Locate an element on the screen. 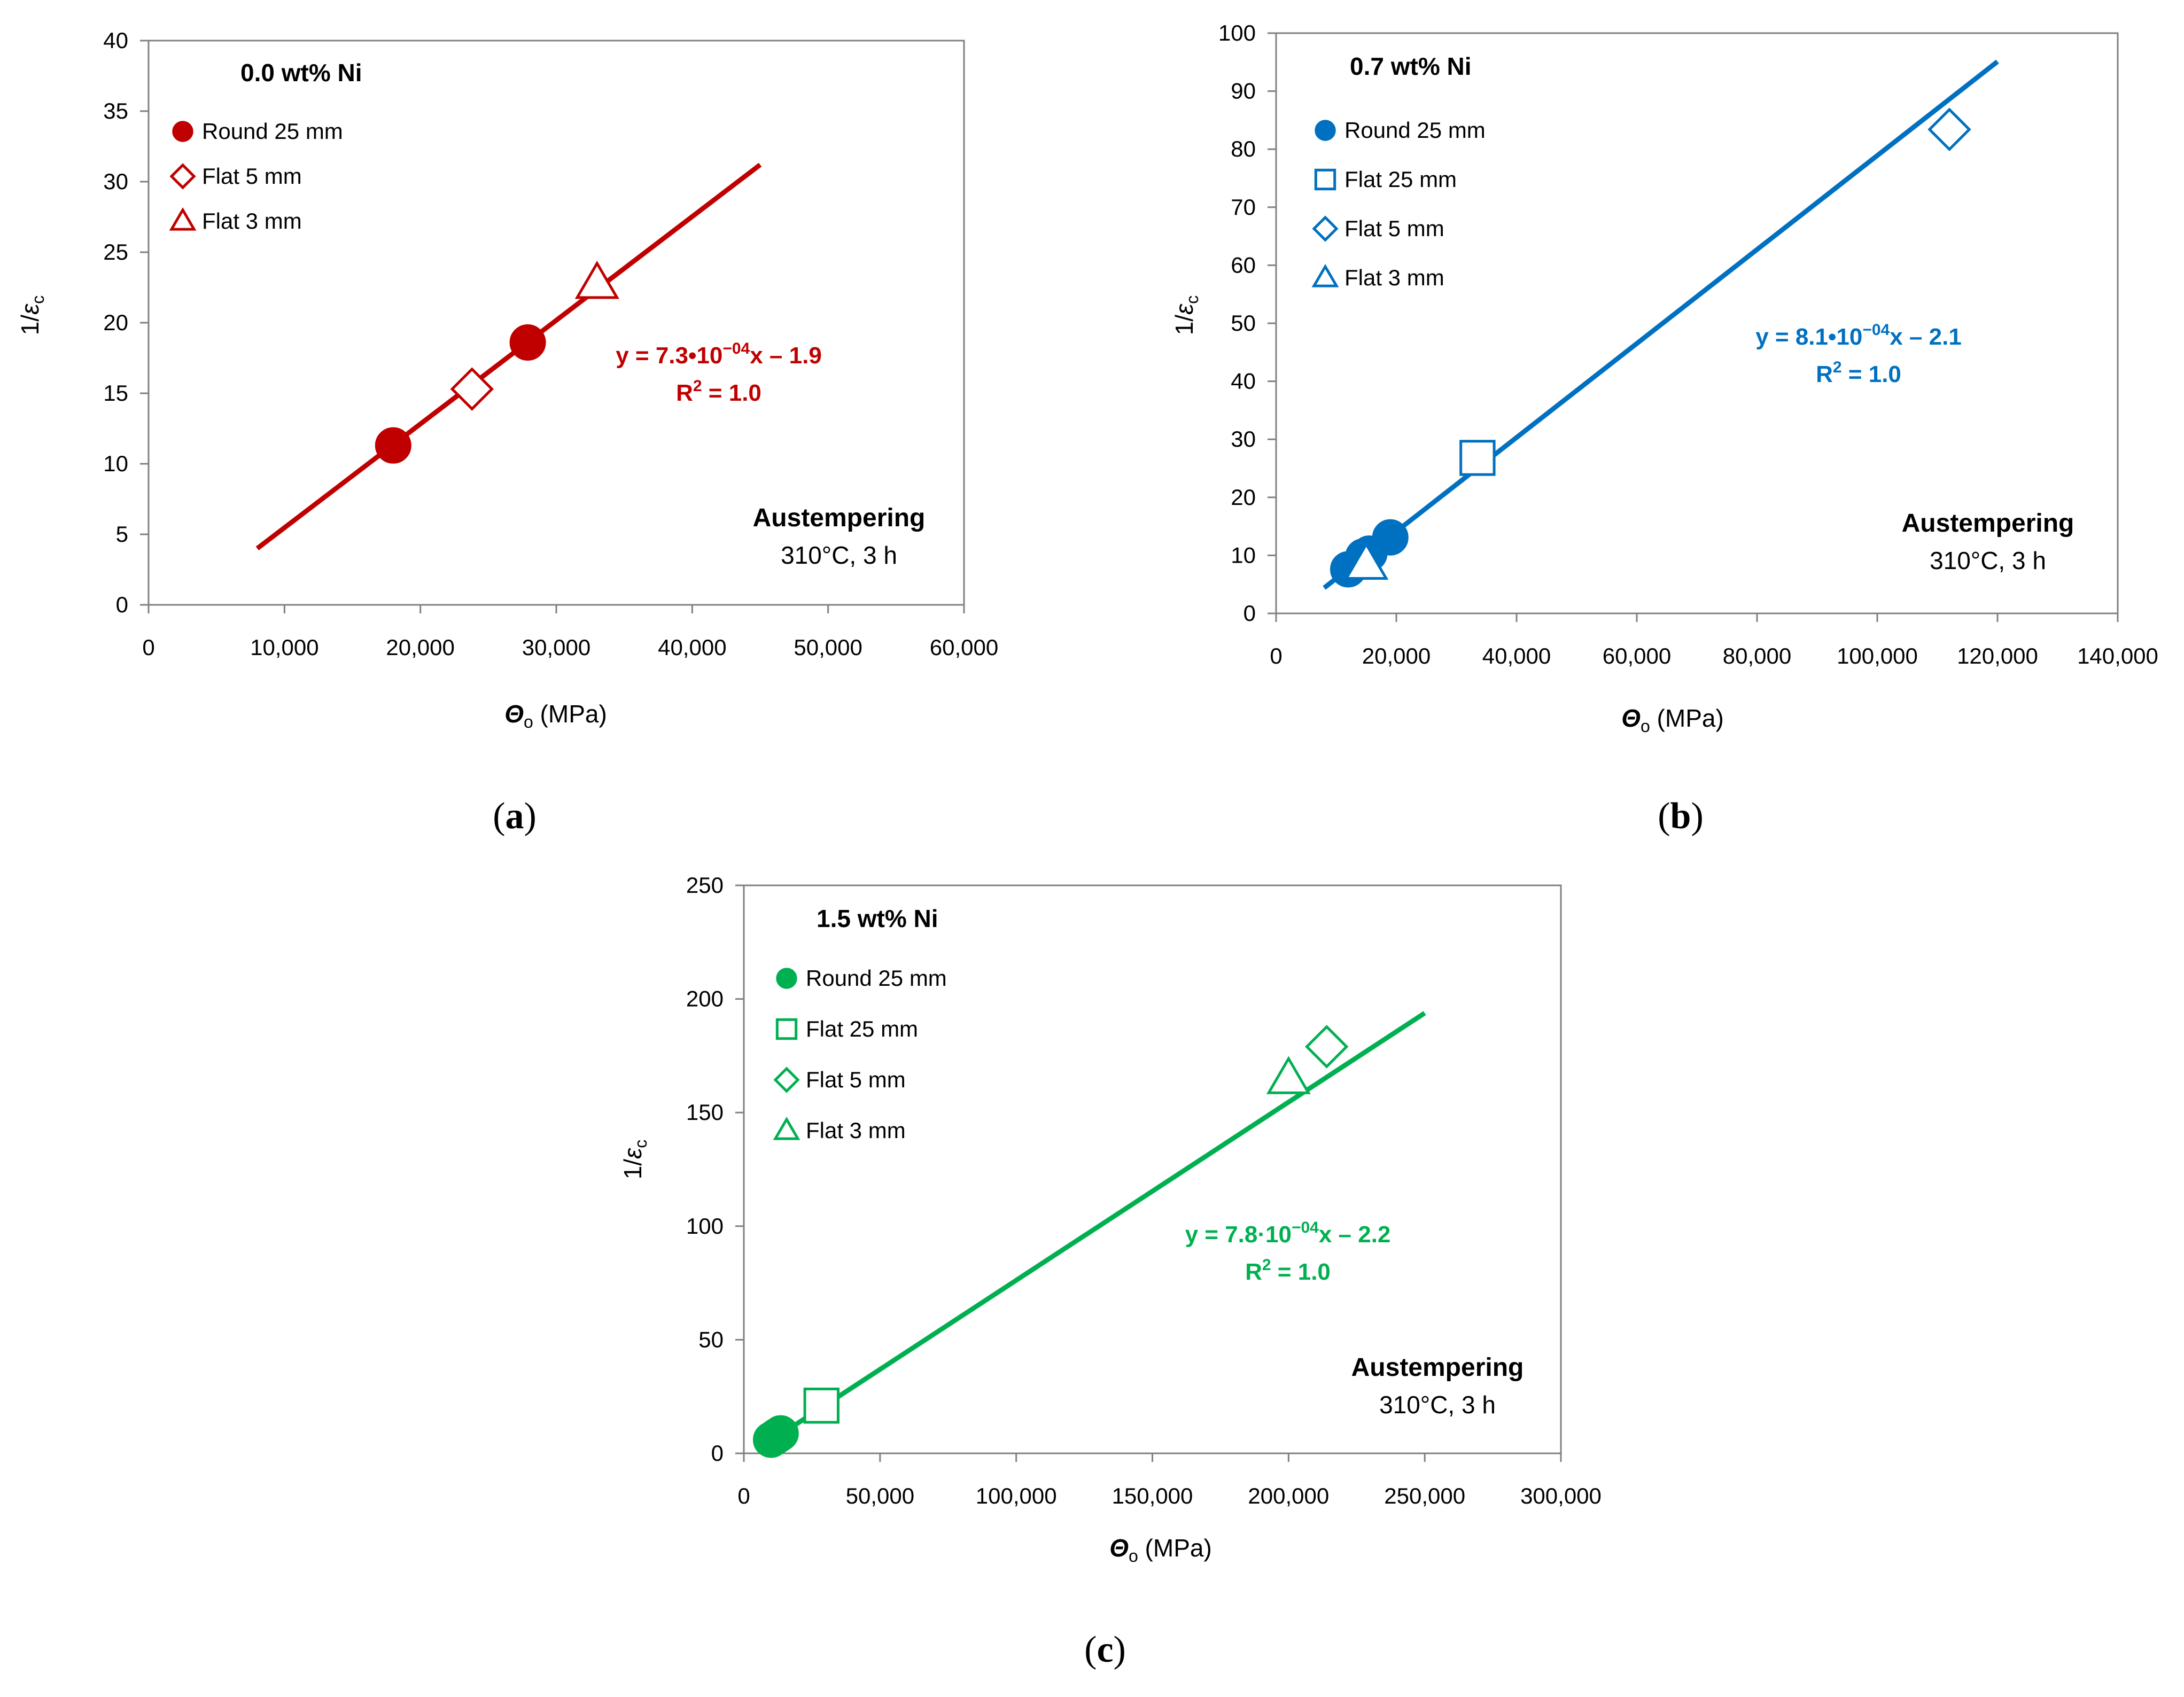 This screenshot has width=2184, height=1697. r-squared: R2 = 1.0 is located at coordinates (1288, 1271).